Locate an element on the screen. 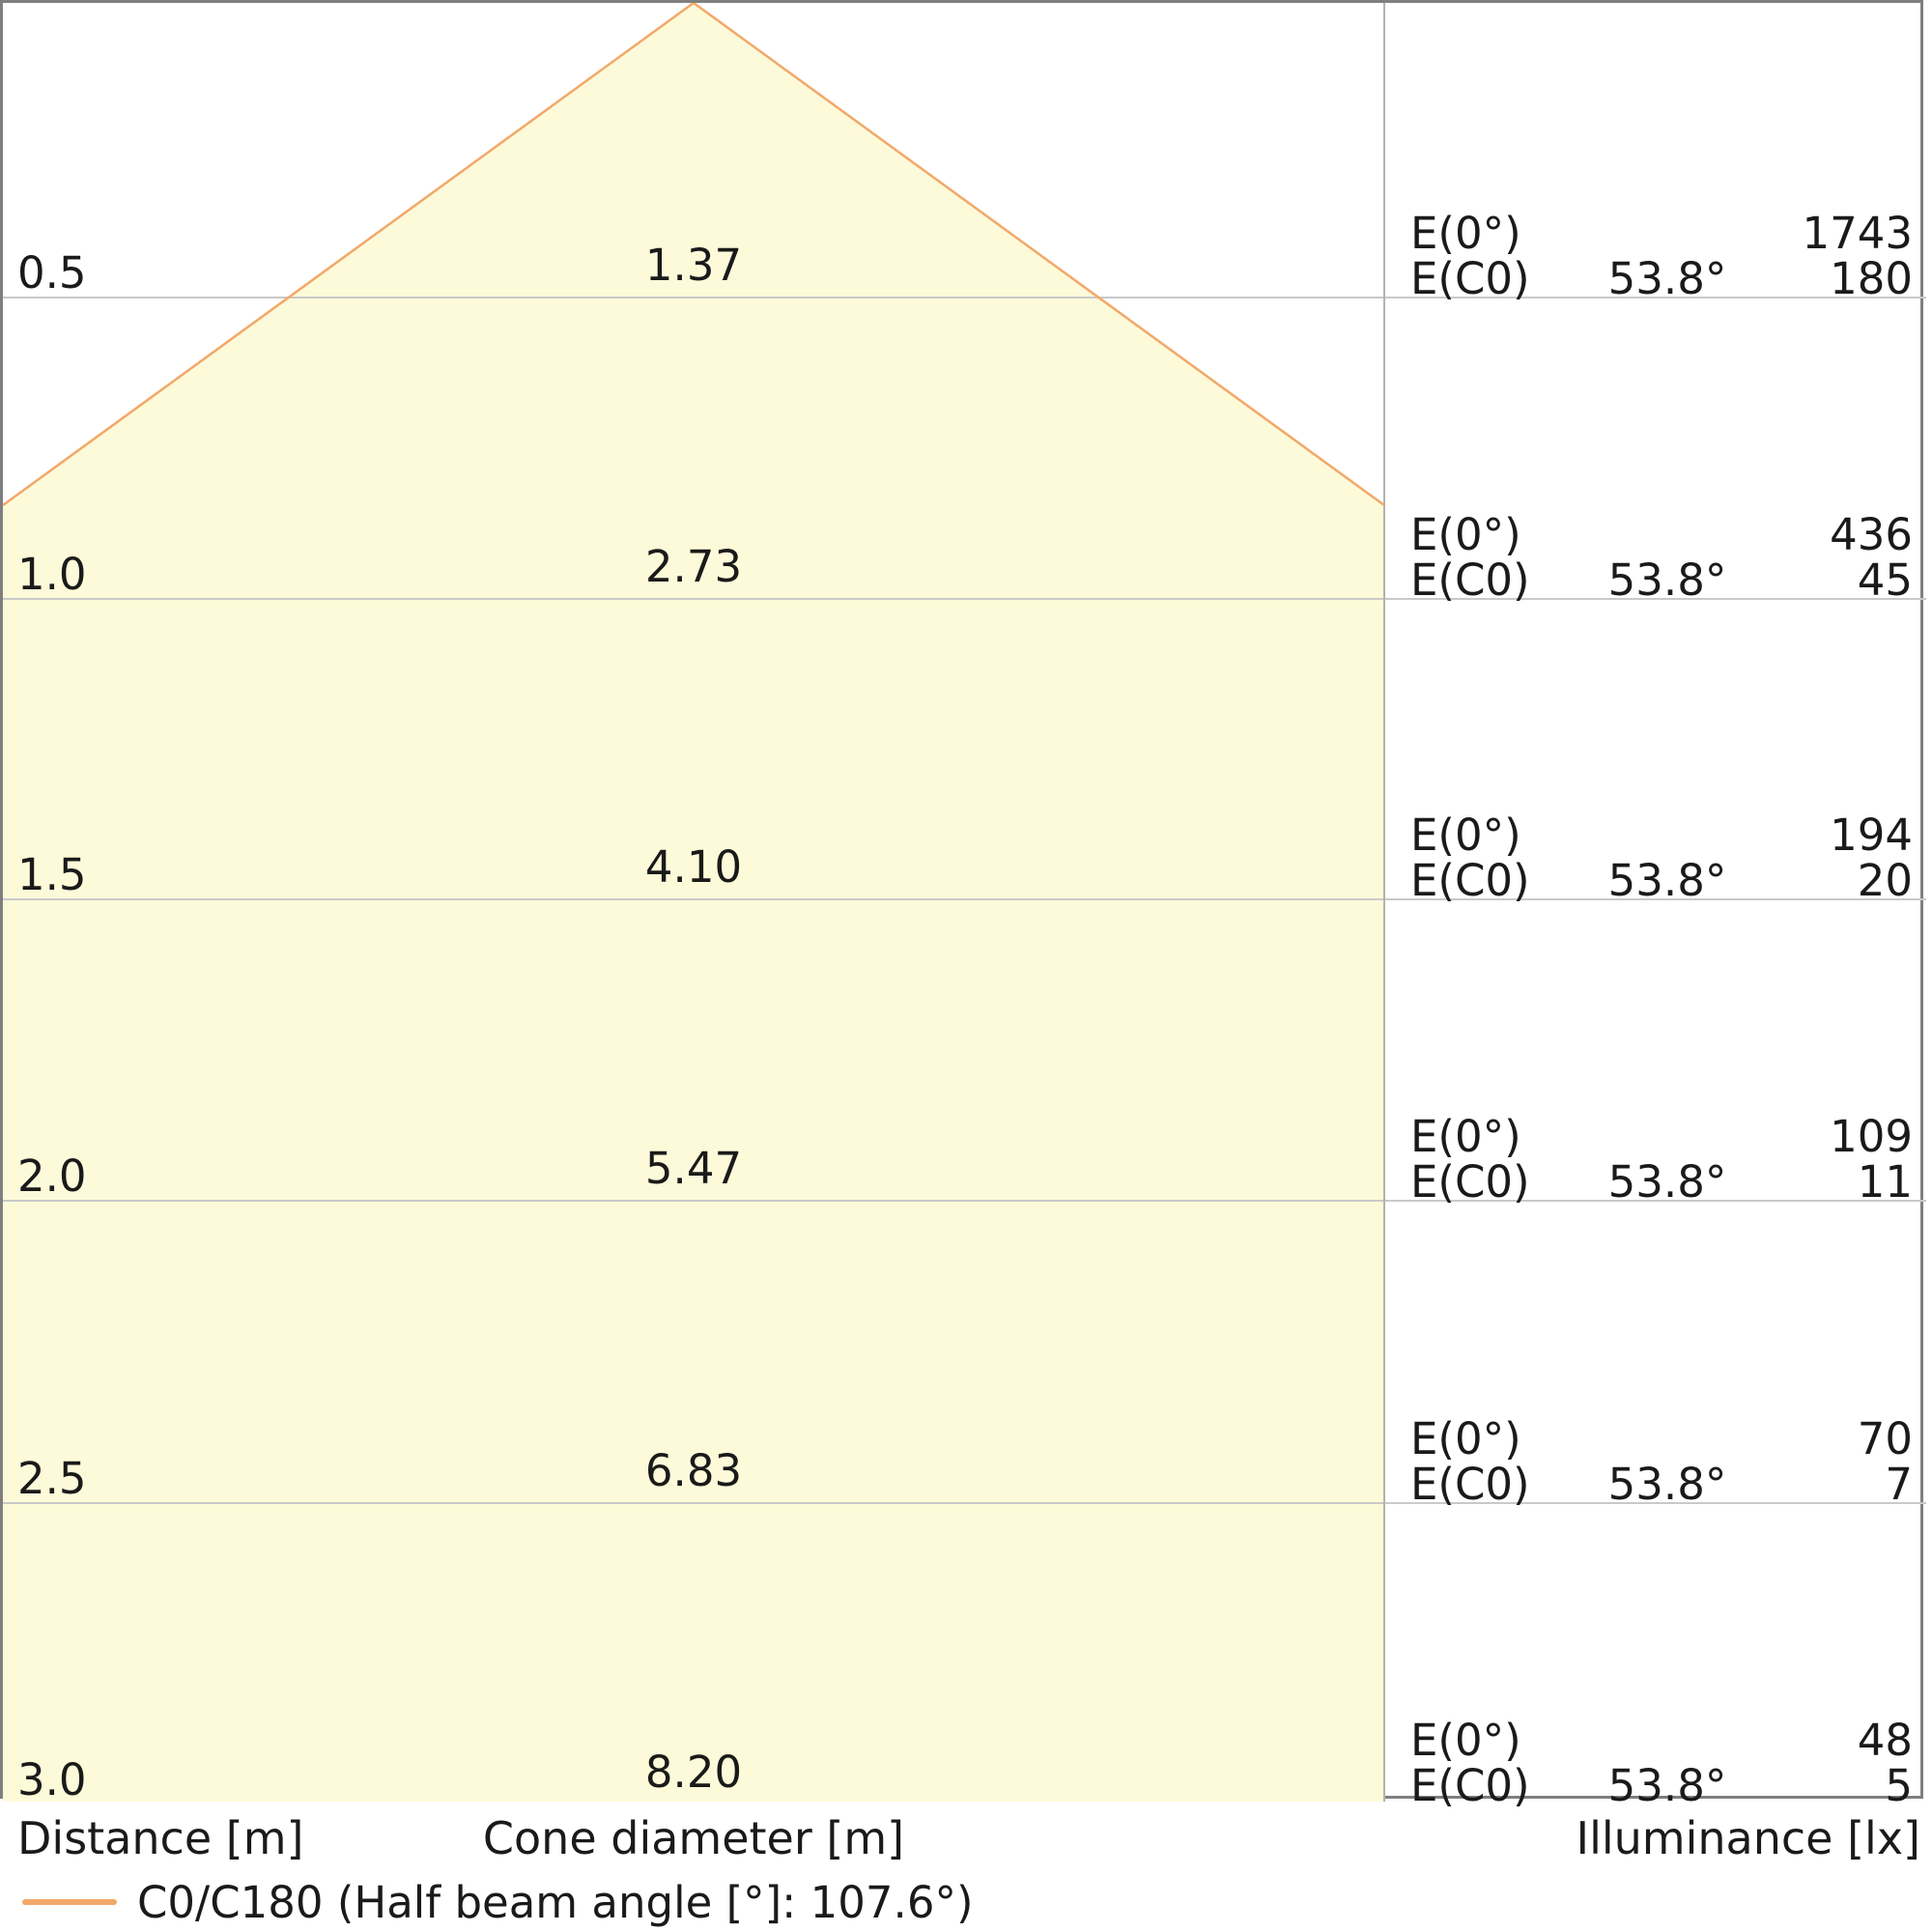 Image resolution: width=1932 pixels, height=1932 pixels. illuminance-row-2.5m: E(0°) 70 E(C0) 53.8° 7 is located at coordinates (1661, 1461).